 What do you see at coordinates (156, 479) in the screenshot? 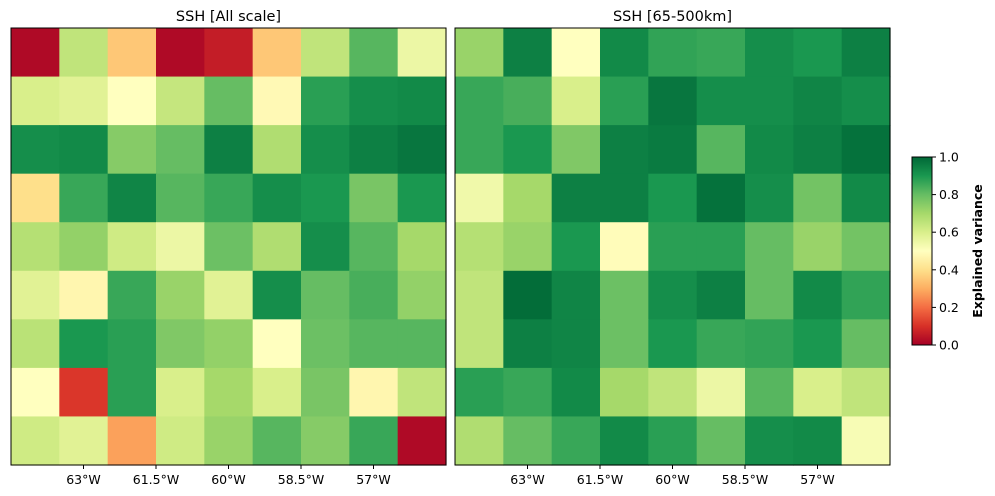
I see `x-tick-label: 61.5°W` at bounding box center [156, 479].